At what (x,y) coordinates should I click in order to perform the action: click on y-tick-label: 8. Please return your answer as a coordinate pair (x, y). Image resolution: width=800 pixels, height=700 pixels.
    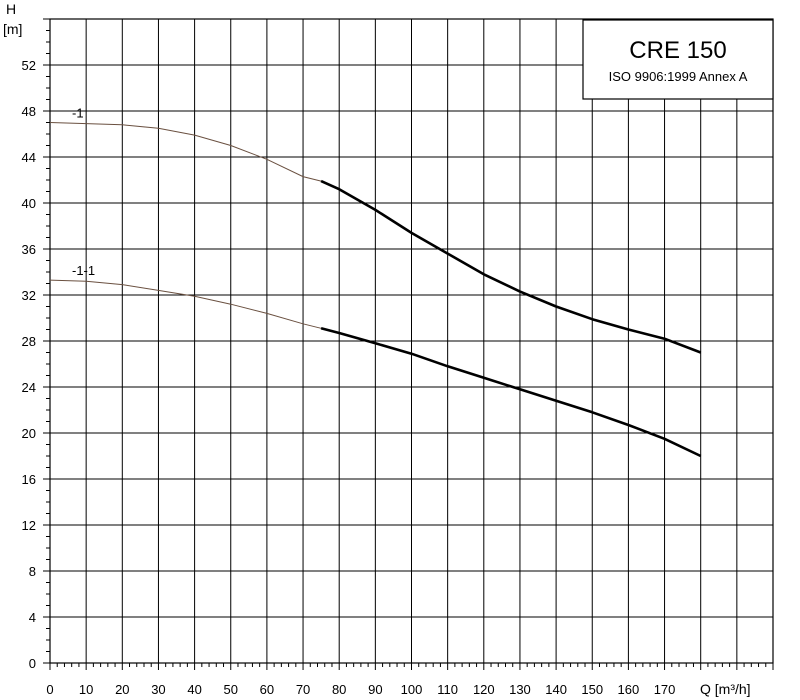
    Looking at the image, I should click on (32, 571).